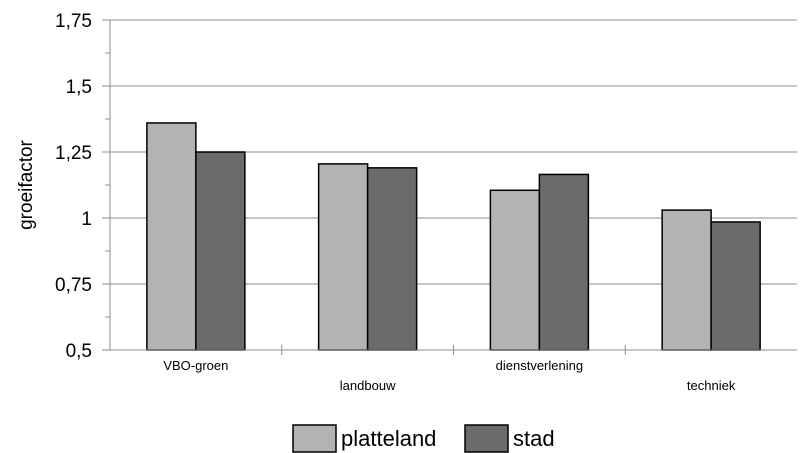 This screenshot has height=453, width=805. What do you see at coordinates (368, 385) in the screenshot?
I see `x-category-label: landbouw` at bounding box center [368, 385].